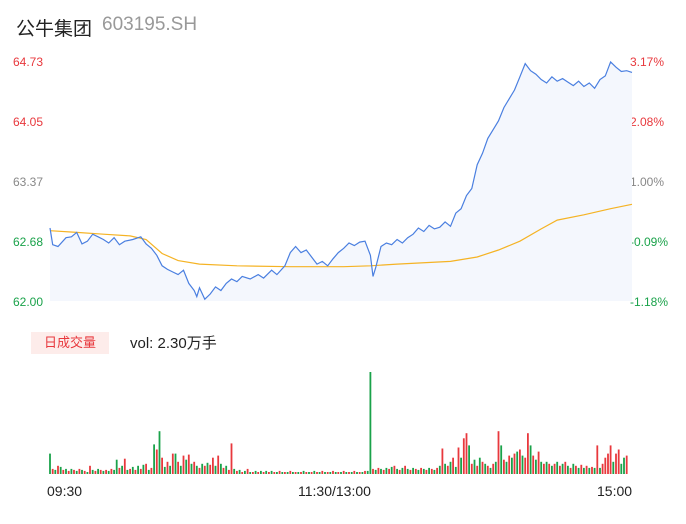 The width and height of the screenshot is (686, 524). I want to click on pct-tick-1: 2.08%, so click(647, 122).